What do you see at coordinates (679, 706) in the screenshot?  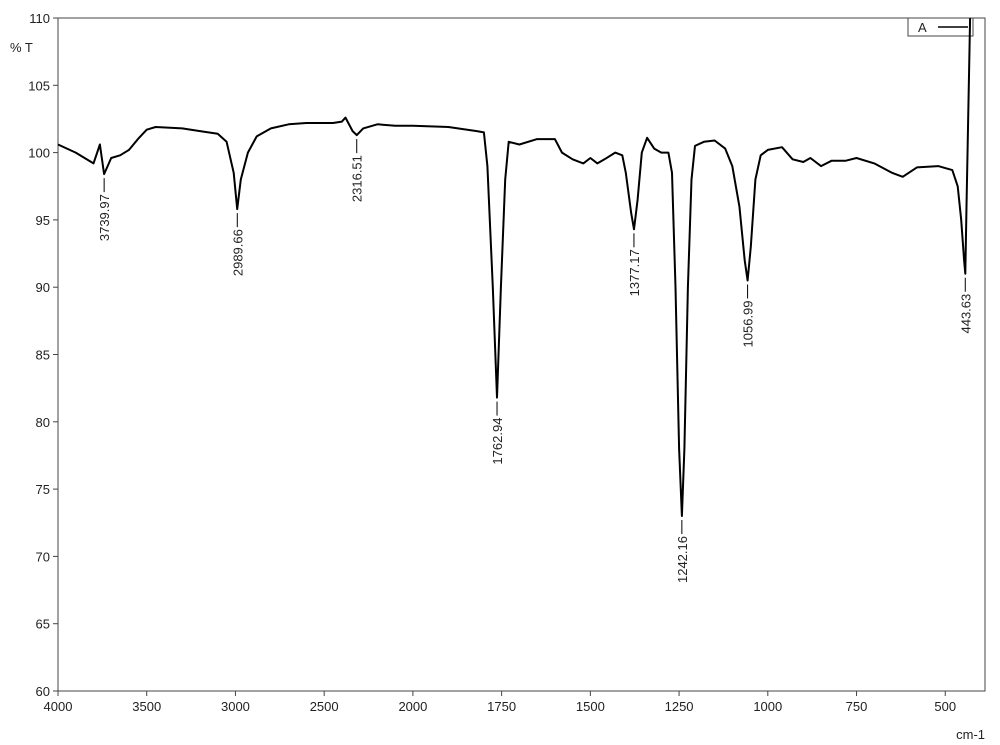 I see `x-tick-label: 1250` at bounding box center [679, 706].